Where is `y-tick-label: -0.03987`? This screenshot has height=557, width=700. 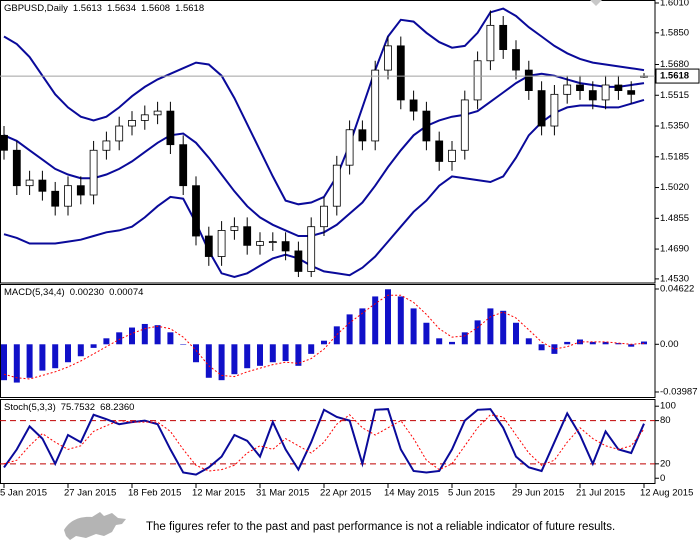
y-tick-label: -0.03987 is located at coordinates (679, 391).